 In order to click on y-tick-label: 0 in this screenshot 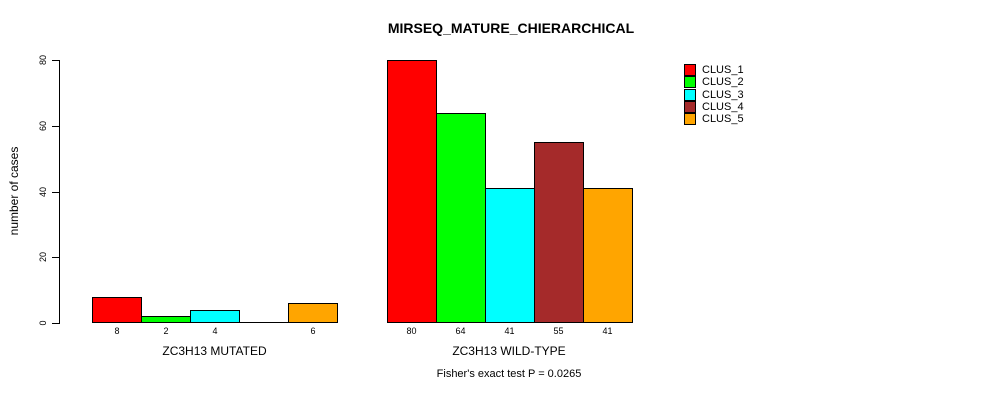, I will do `click(43, 323)`.